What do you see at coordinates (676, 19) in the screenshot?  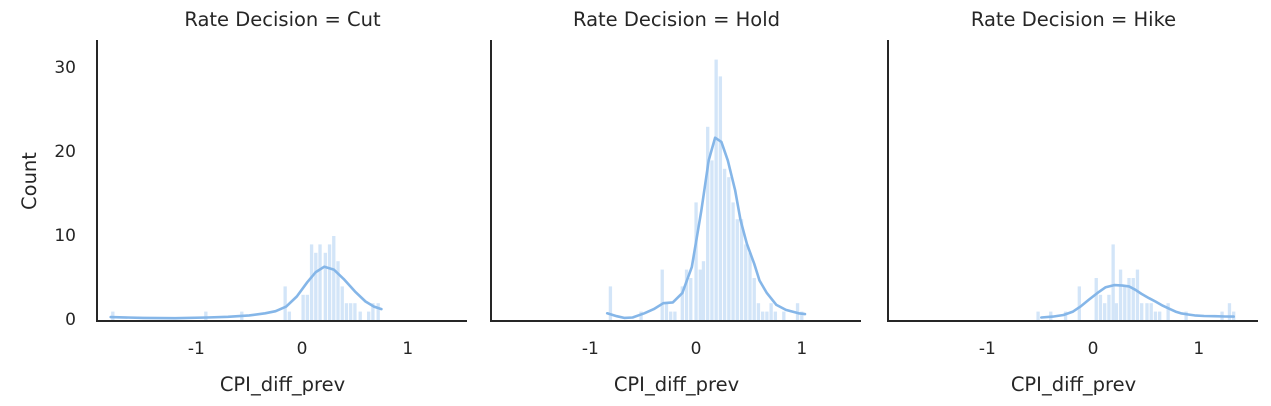 I see `facet-title: Rate Decision = Hold` at bounding box center [676, 19].